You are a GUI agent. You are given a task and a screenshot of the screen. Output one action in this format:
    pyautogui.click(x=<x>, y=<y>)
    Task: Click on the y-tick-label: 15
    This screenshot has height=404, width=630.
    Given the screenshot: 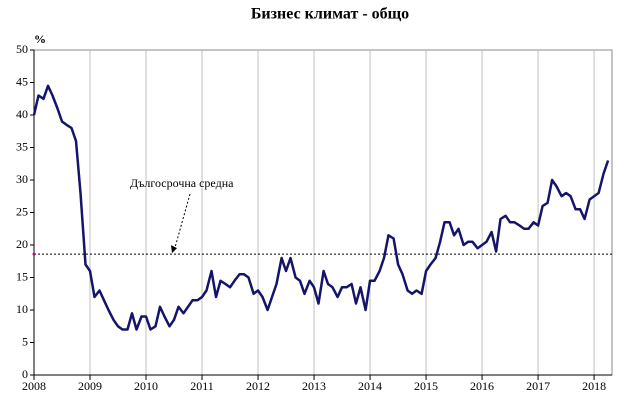 What is the action you would take?
    pyautogui.click(x=22, y=276)
    